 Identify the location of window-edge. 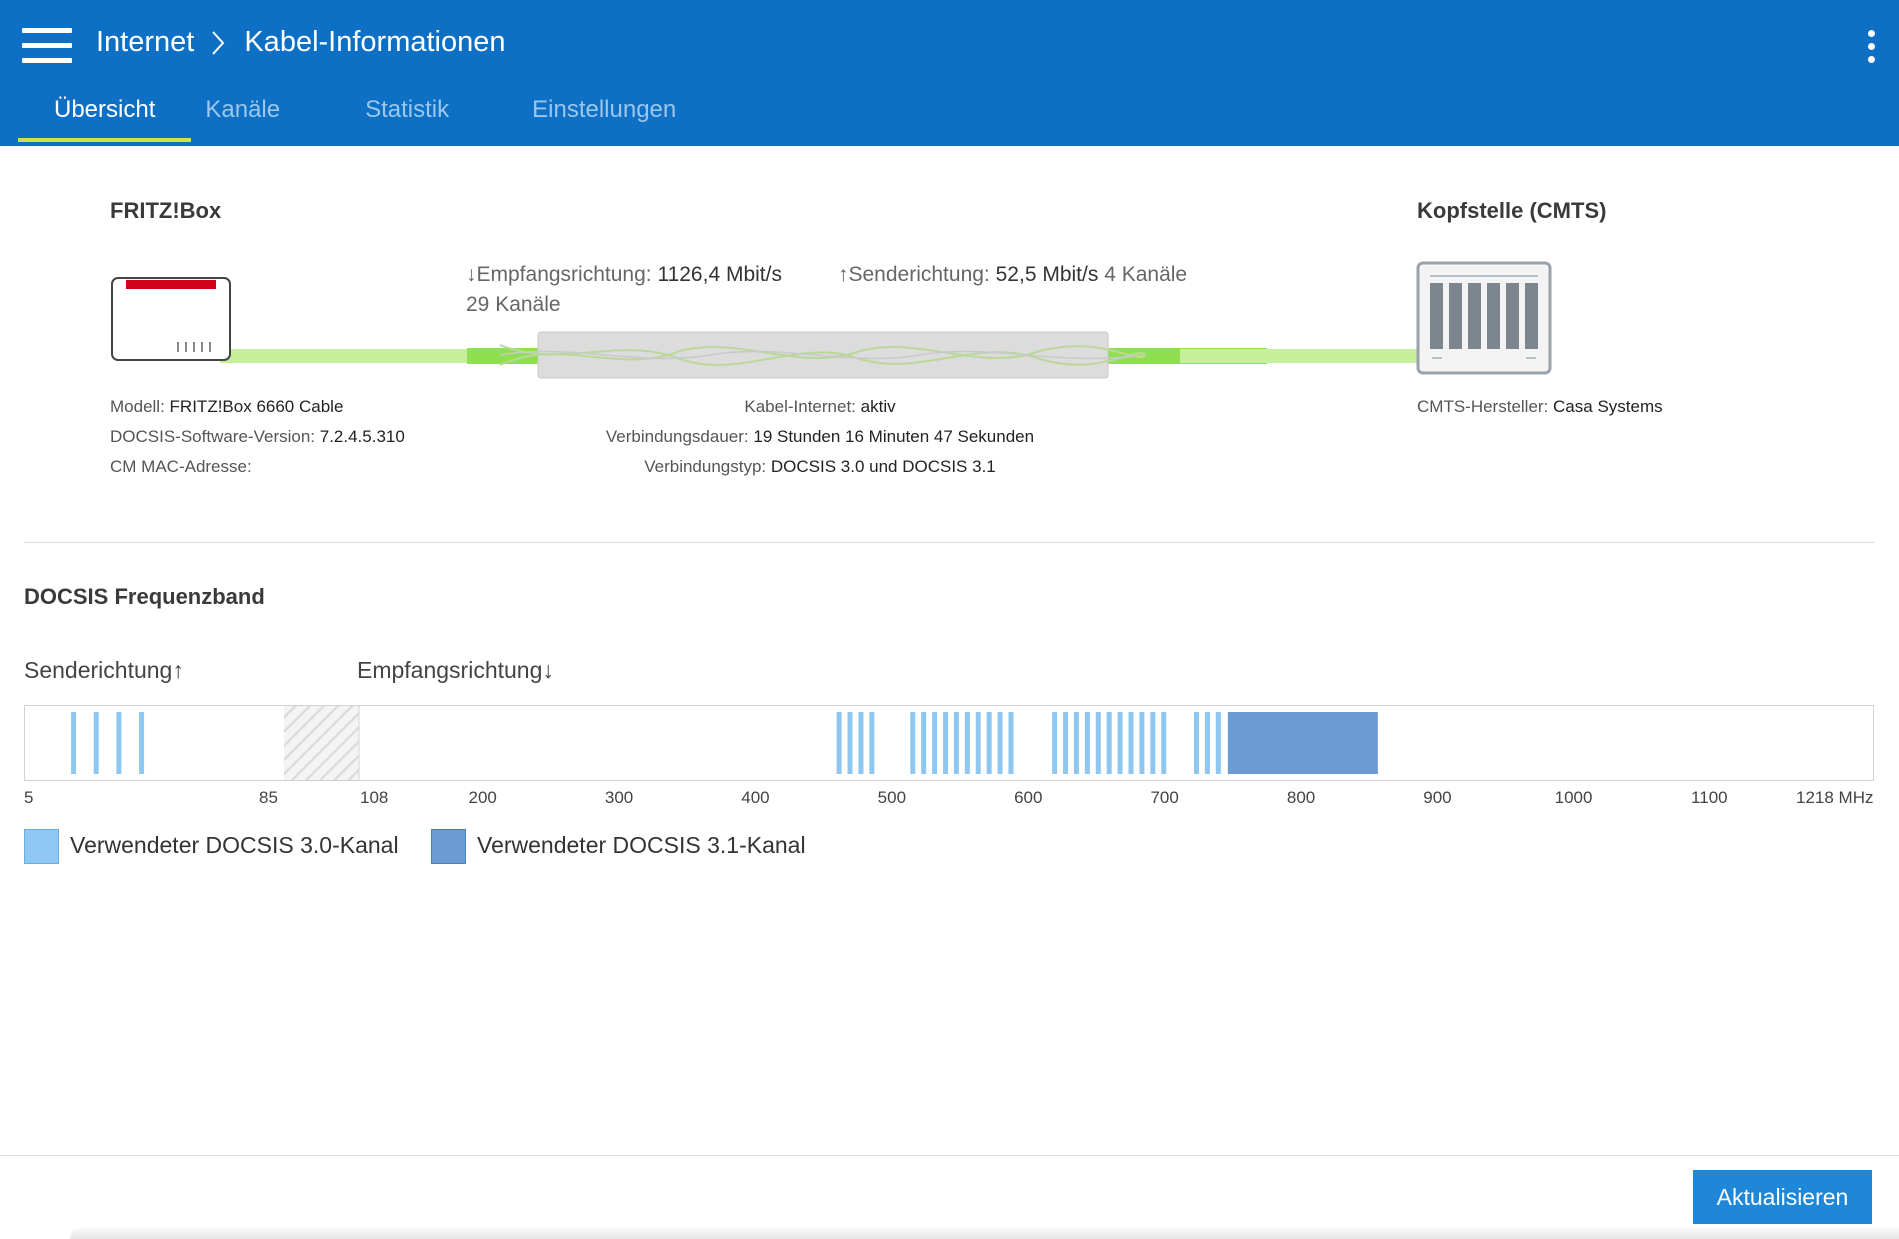
(984, 1232).